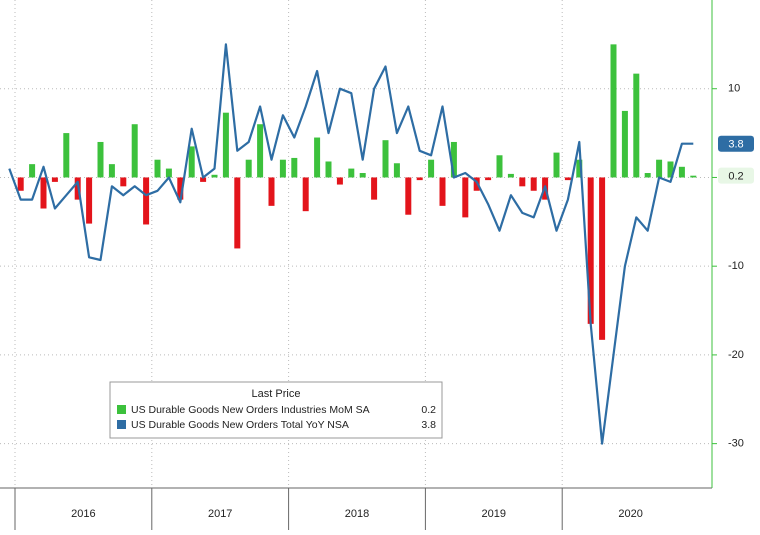 This screenshot has width=760, height=535. I want to click on x-tick-label: 2018, so click(357, 514).